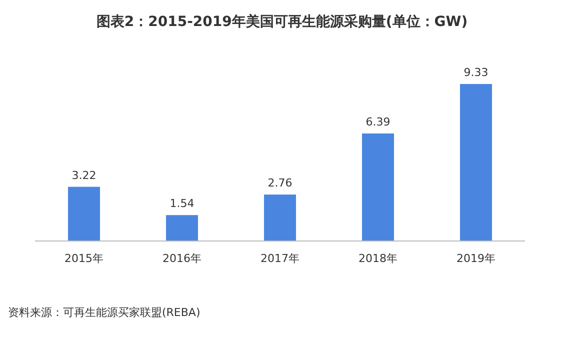 The image size is (565, 342). What do you see at coordinates (280, 258) in the screenshot?
I see `x-tick-label: 2017年` at bounding box center [280, 258].